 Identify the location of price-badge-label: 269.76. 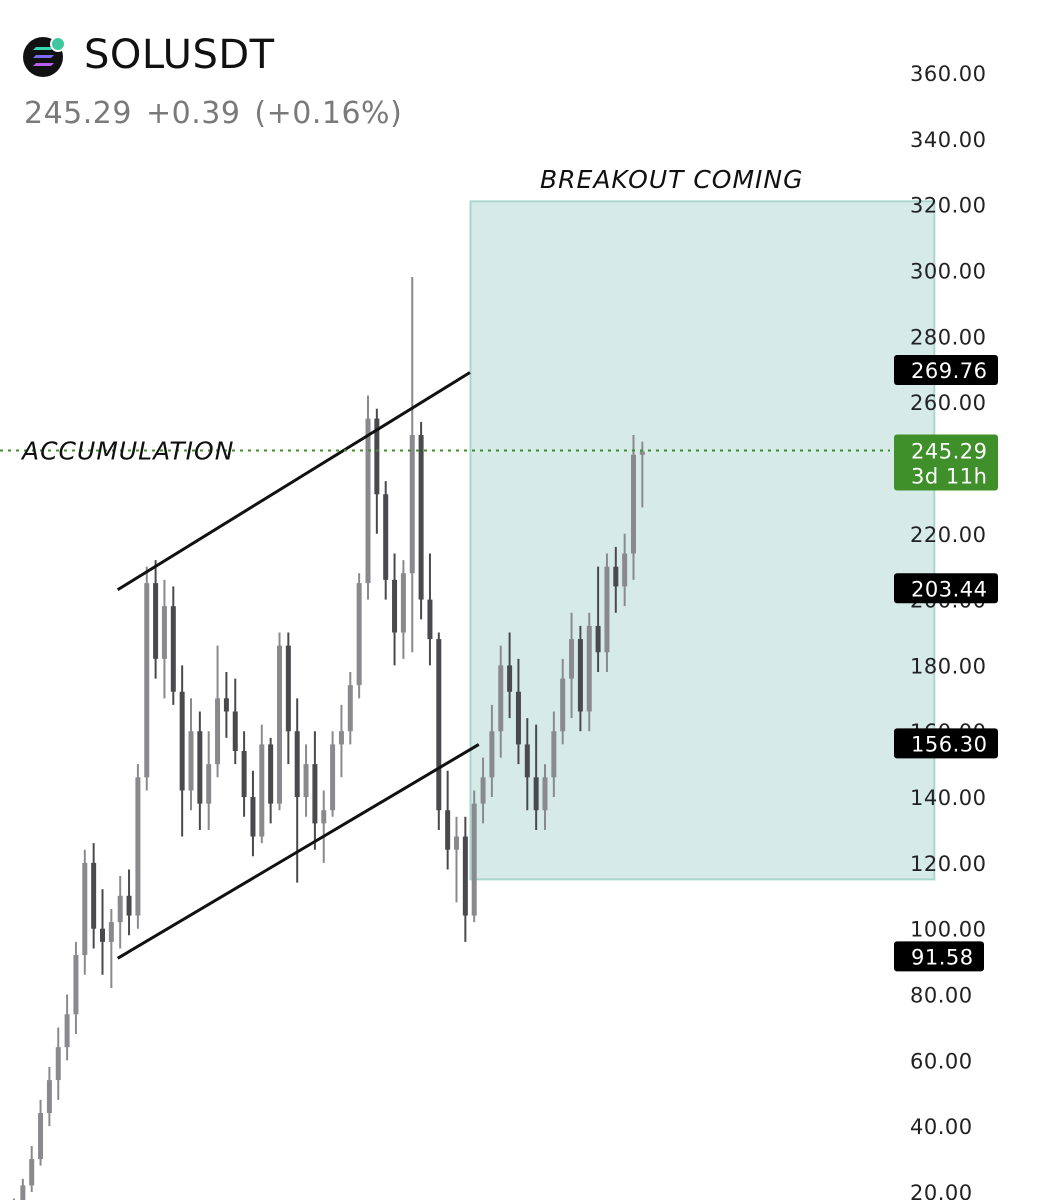
(949, 371).